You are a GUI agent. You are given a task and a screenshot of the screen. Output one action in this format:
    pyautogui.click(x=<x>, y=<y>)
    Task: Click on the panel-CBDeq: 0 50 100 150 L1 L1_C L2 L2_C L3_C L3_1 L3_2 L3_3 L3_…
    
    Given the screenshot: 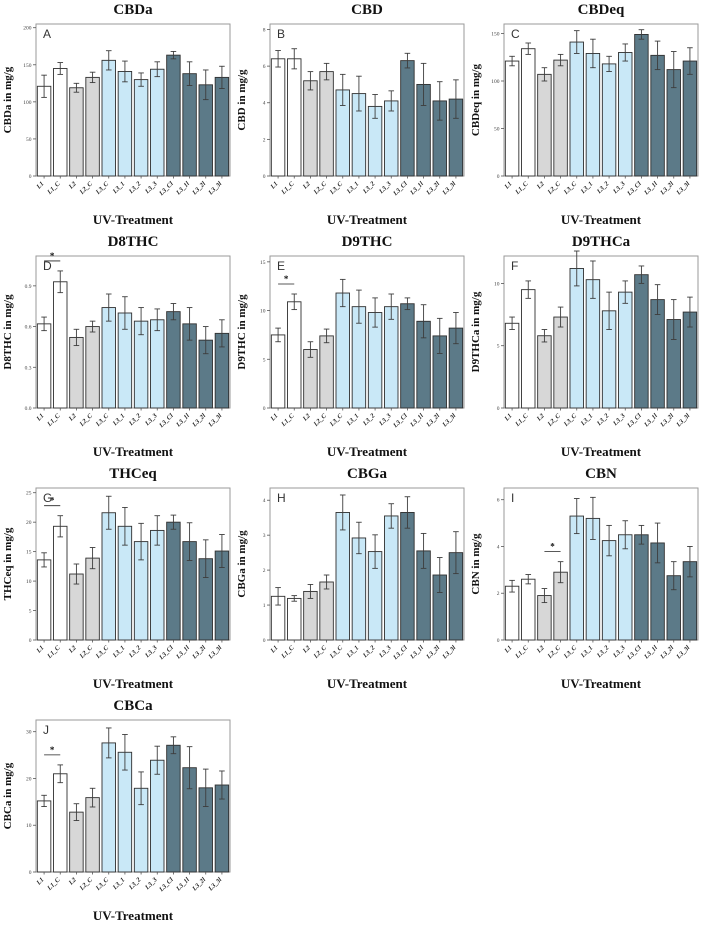 What is the action you would take?
    pyautogui.click(x=585, y=116)
    